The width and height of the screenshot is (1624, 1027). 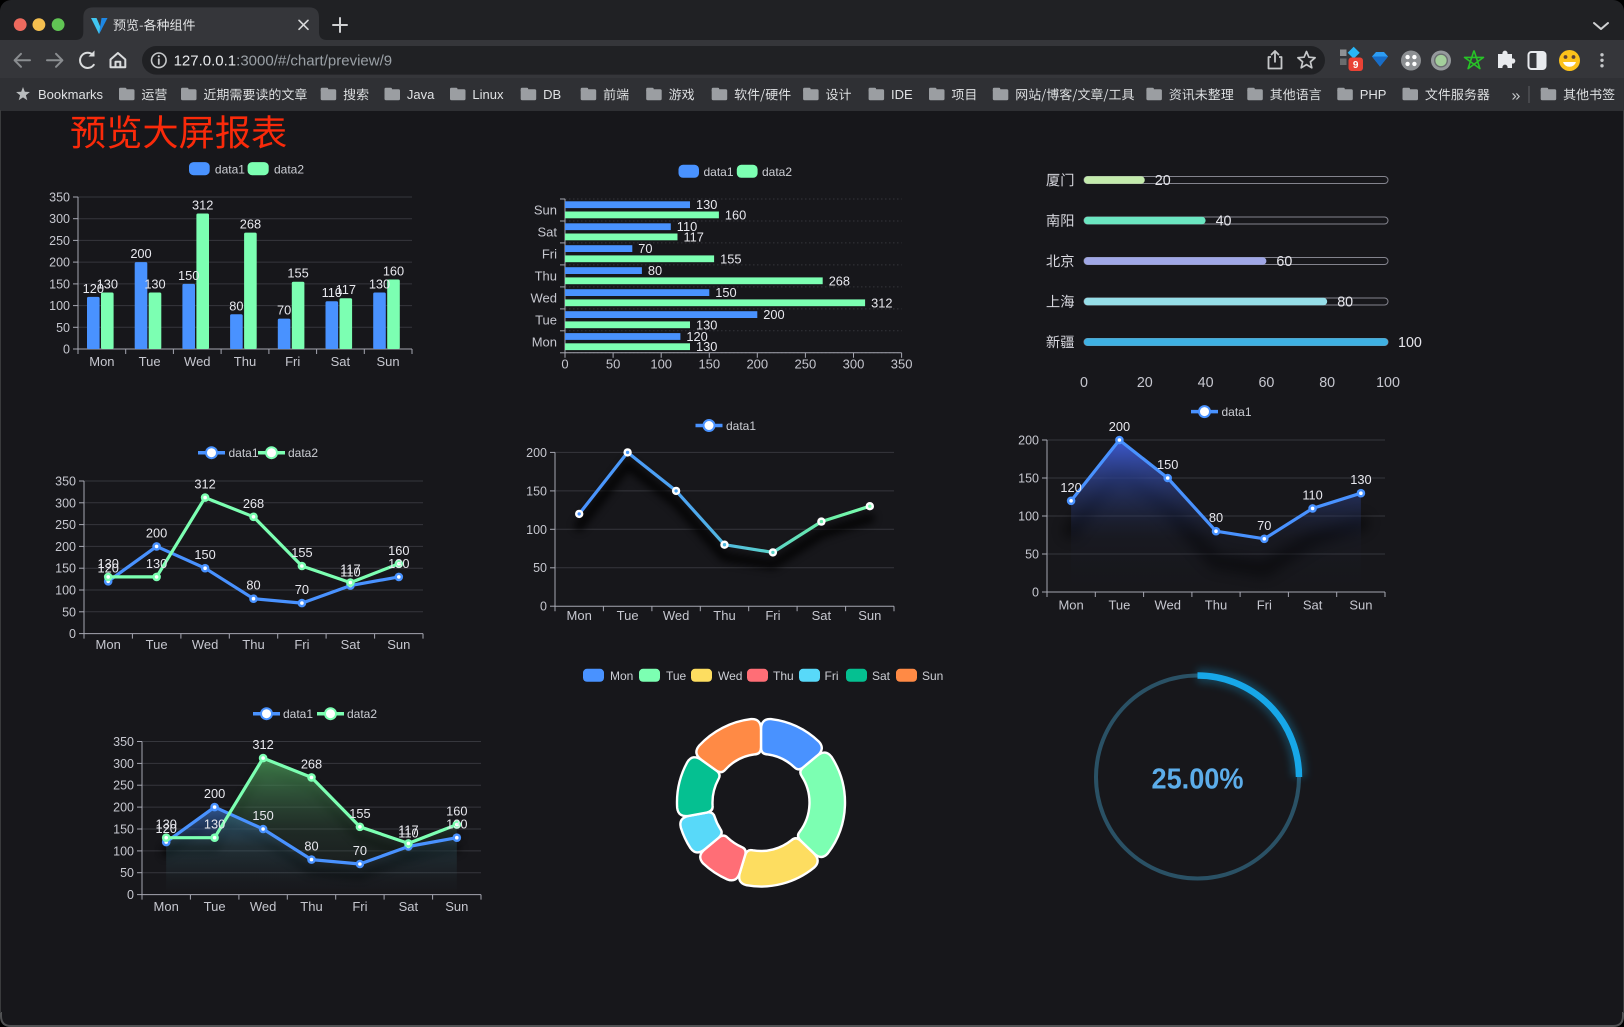 I want to click on svg-text: IDE, so click(x=902, y=94).